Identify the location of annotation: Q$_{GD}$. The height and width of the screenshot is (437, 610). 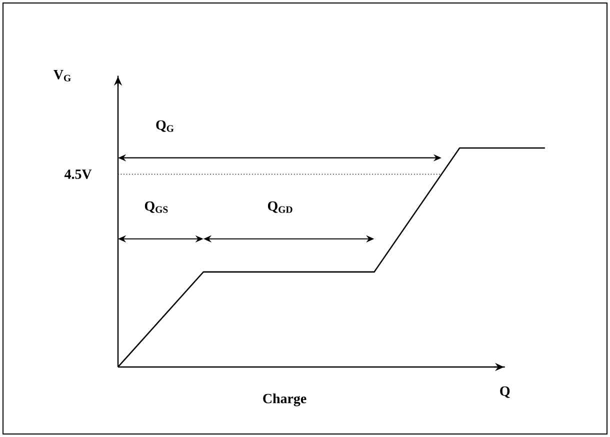
(280, 207).